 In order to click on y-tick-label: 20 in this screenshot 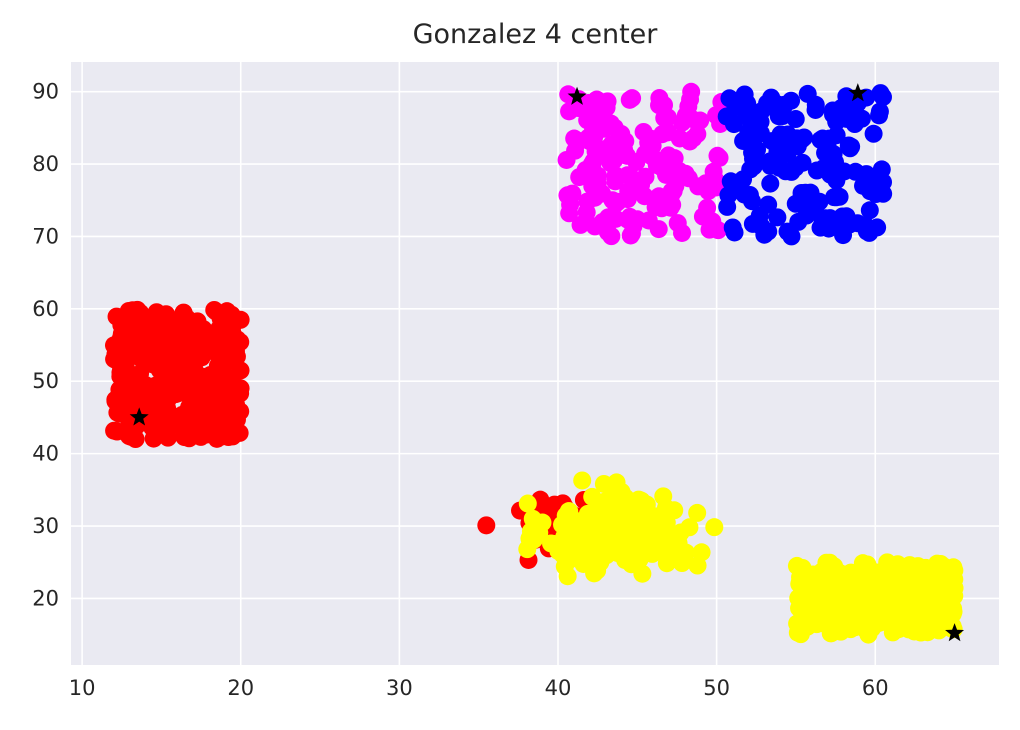, I will do `click(45, 598)`.